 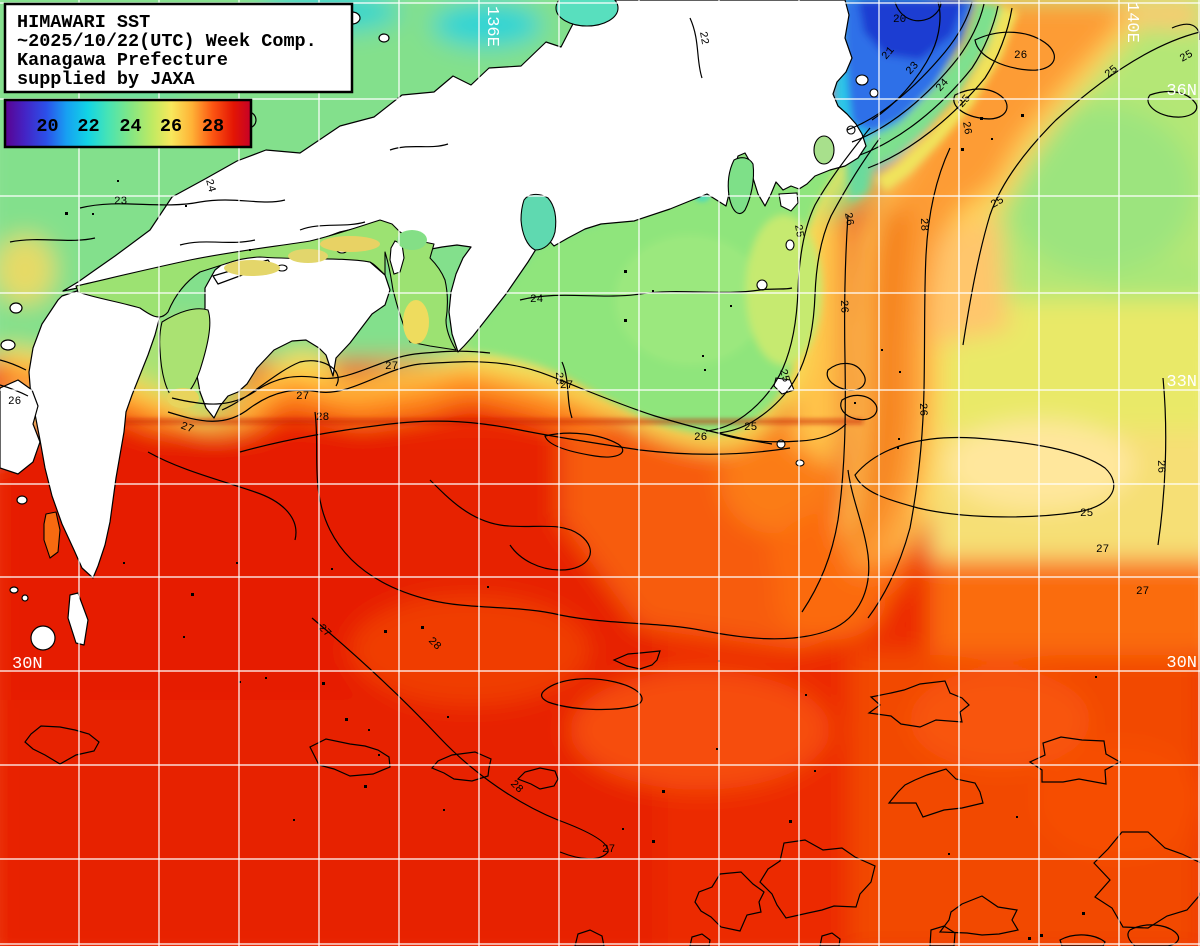 I want to click on svg-text: 23, so click(x=120, y=202).